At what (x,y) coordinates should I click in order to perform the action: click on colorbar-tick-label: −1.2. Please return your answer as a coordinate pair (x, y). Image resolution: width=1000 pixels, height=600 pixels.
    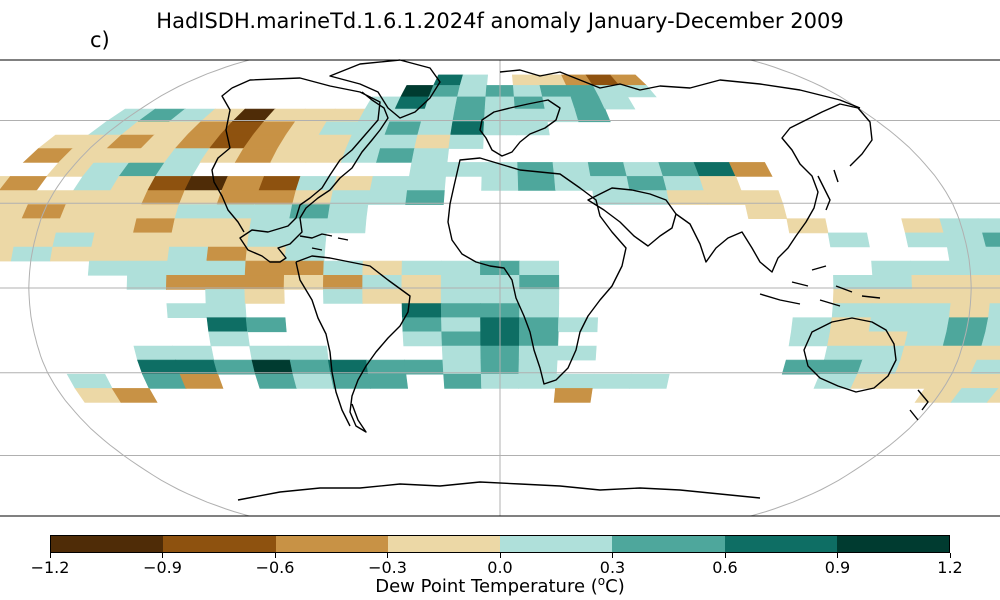
    Looking at the image, I should click on (50, 567).